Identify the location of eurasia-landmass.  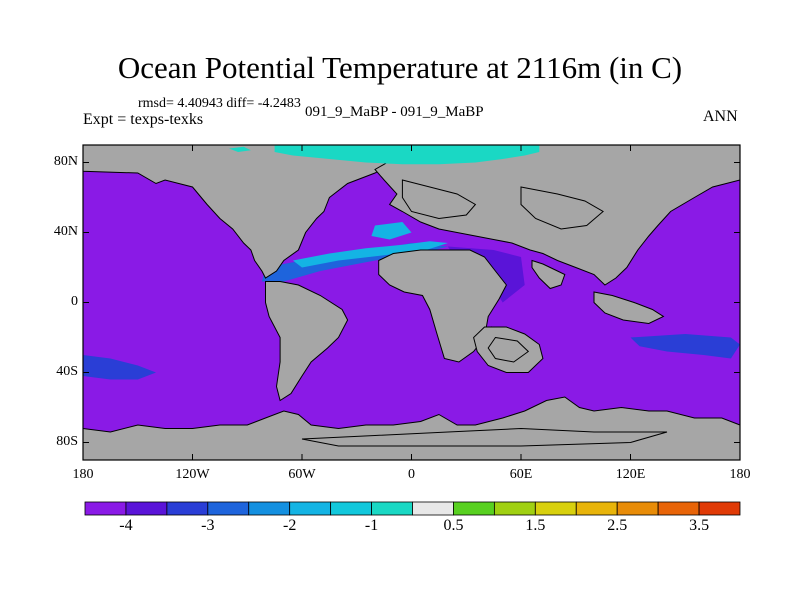
(557, 215).